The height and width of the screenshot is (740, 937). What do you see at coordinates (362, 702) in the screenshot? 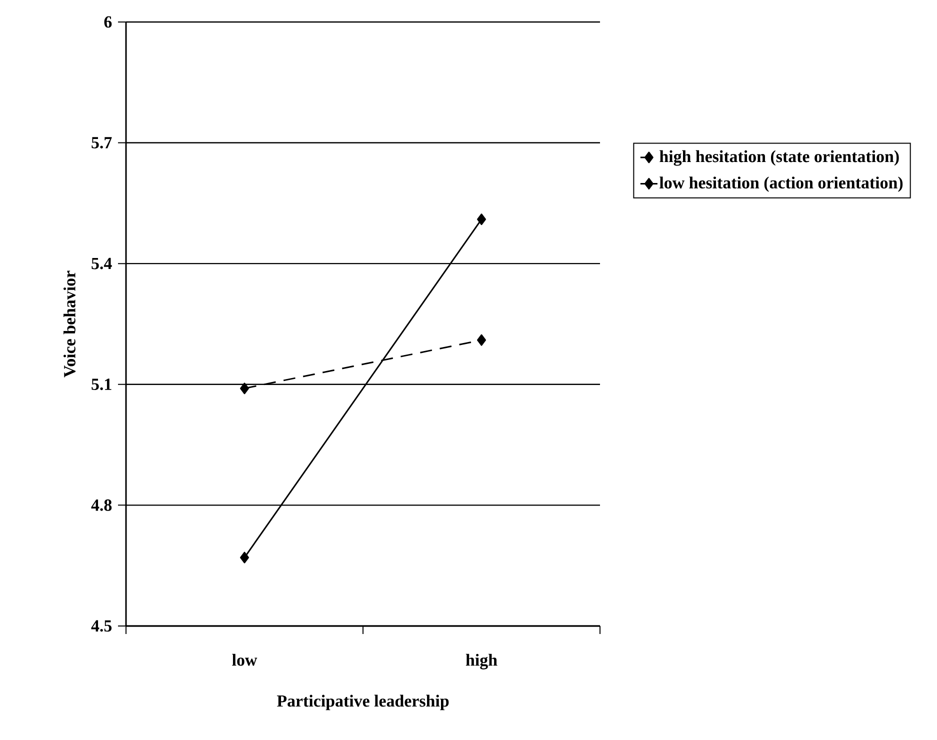
I see `x-axis-title: Participative leadership` at bounding box center [362, 702].